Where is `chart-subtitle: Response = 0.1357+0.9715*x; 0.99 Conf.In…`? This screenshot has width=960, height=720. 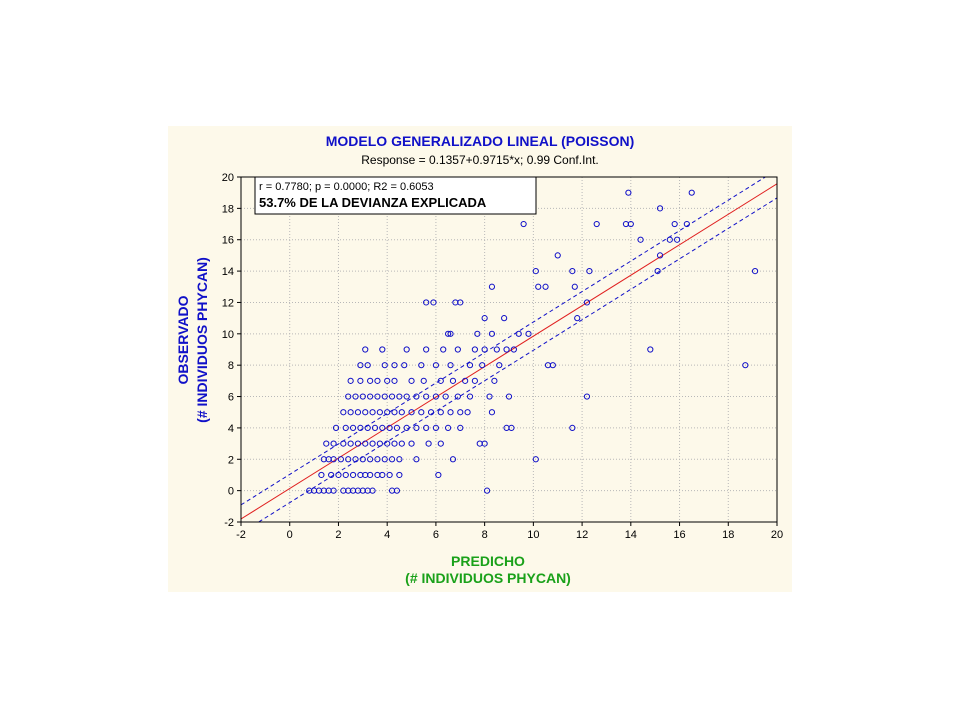
chart-subtitle: Response = 0.1357+0.9715*x; 0.99 Conf.In… is located at coordinates (480, 160).